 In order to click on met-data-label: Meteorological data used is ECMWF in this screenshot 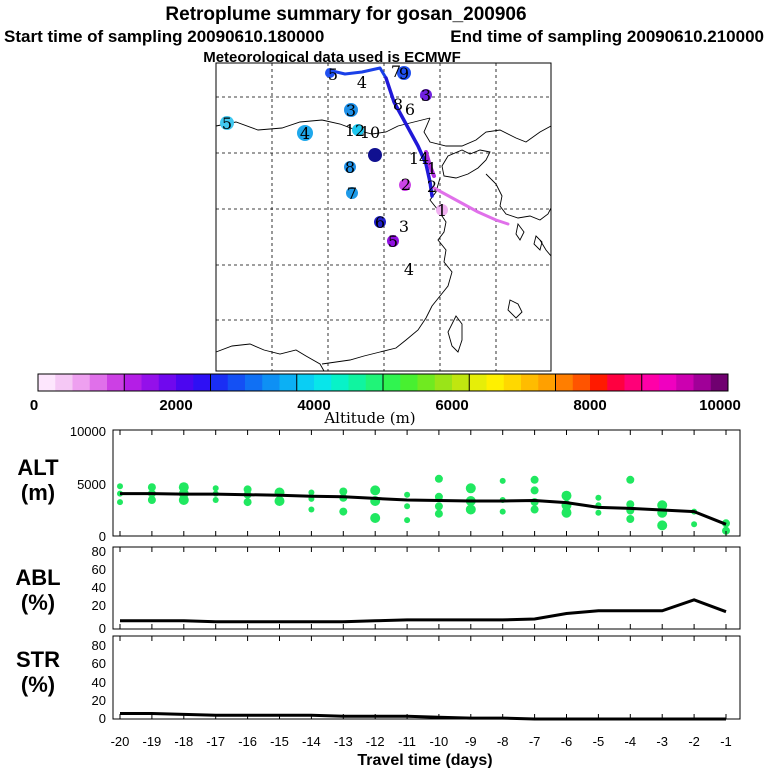, I will do `click(332, 57)`.